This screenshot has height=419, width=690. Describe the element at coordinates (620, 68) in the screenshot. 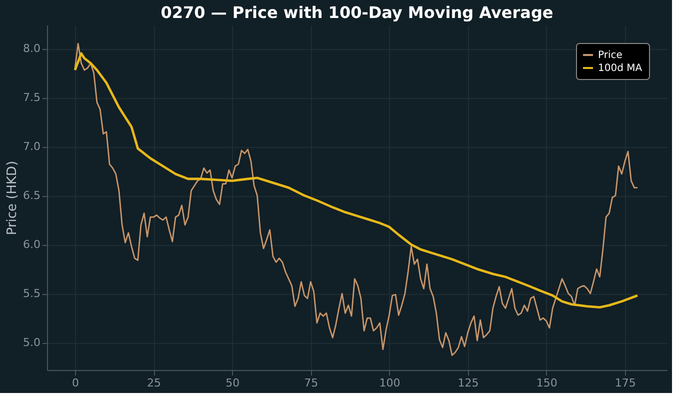

I see `legend-label: 100d MA` at that location.